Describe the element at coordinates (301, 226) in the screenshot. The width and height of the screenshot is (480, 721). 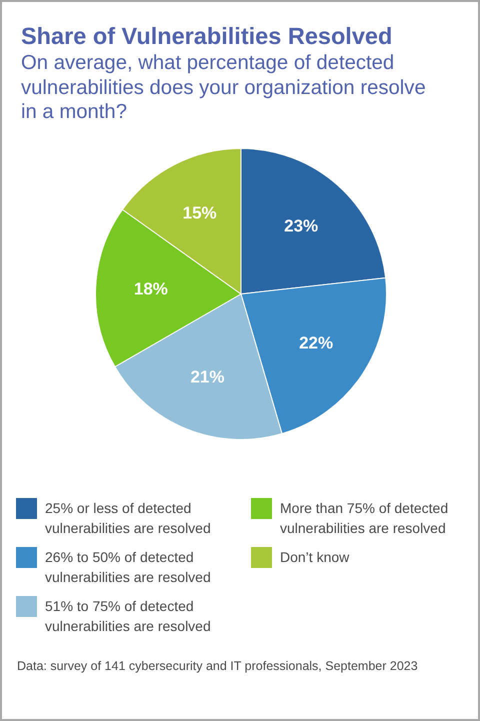
I see `data-label: 23%` at that location.